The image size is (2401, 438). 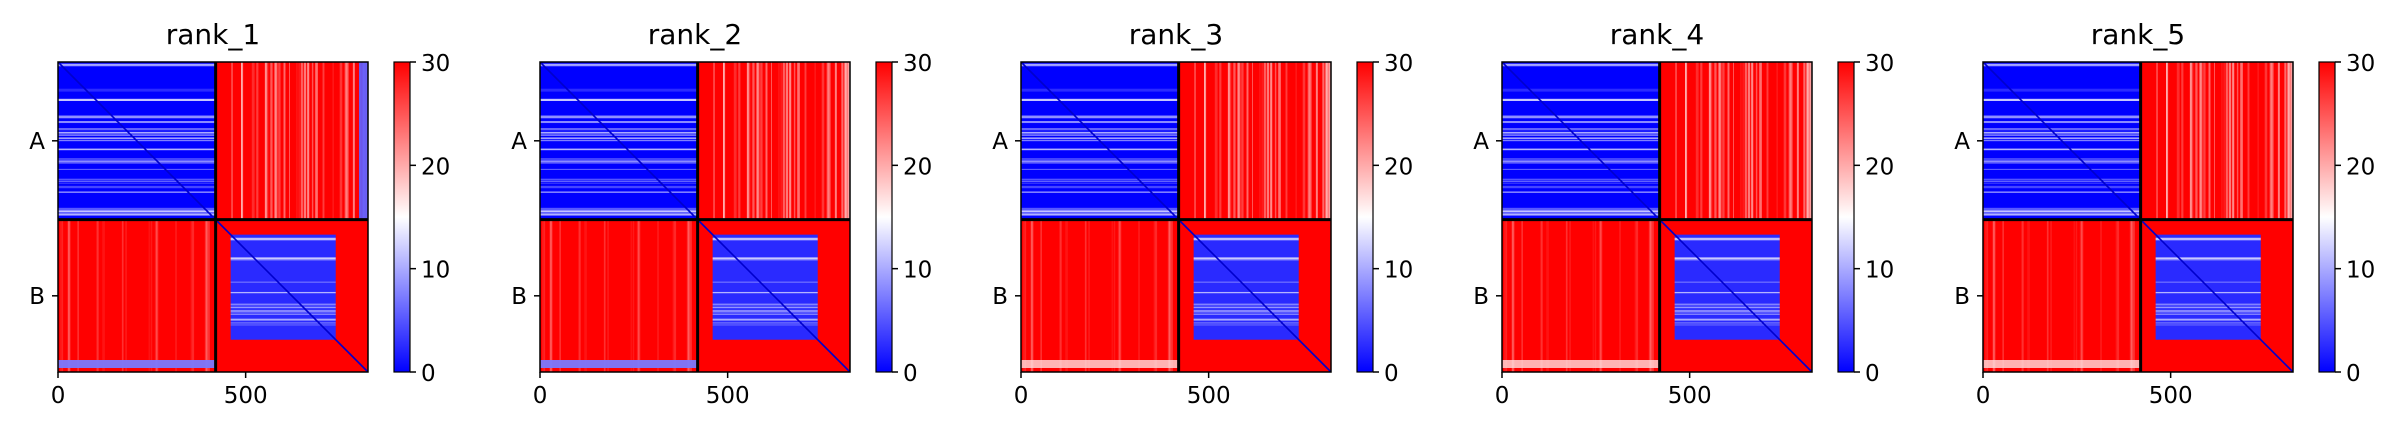 What do you see at coordinates (363, 141) in the screenshot?
I see `a-b-edge-band` at bounding box center [363, 141].